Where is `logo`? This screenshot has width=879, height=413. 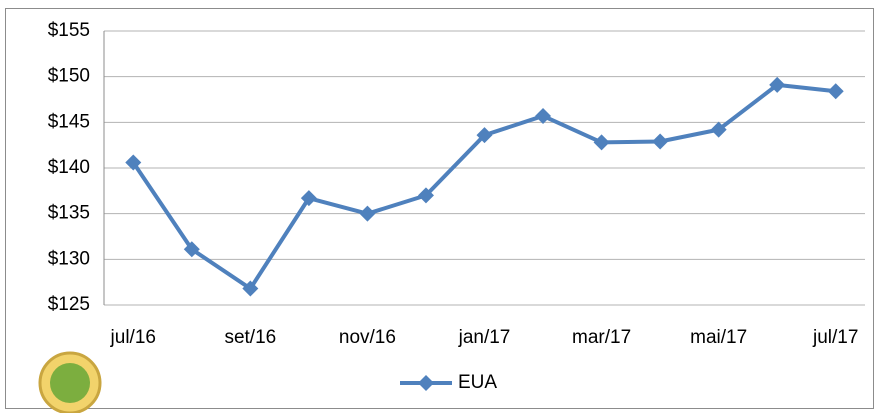
logo is located at coordinates (70, 382).